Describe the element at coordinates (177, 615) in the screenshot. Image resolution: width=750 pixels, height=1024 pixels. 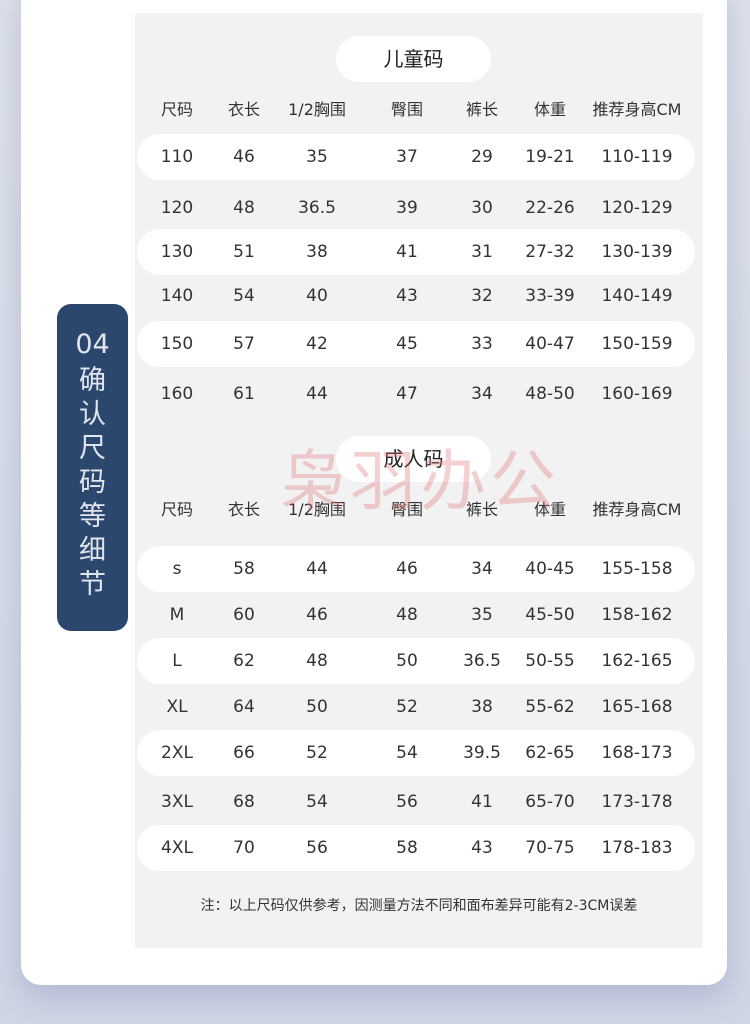
I see `table-cell: M` at that location.